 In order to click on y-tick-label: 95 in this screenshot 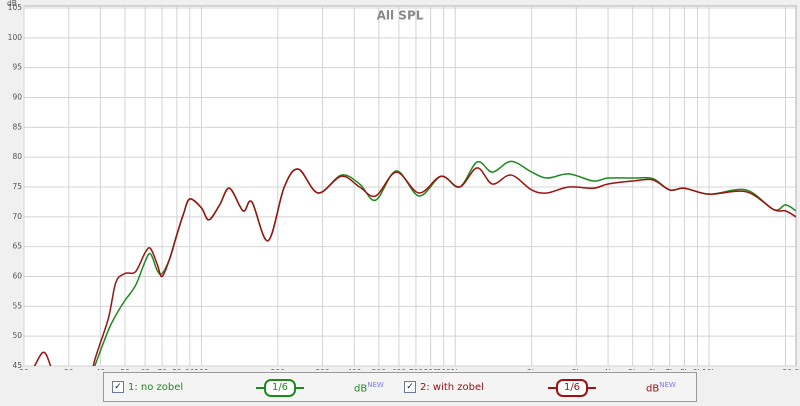, I will do `click(17, 67)`.